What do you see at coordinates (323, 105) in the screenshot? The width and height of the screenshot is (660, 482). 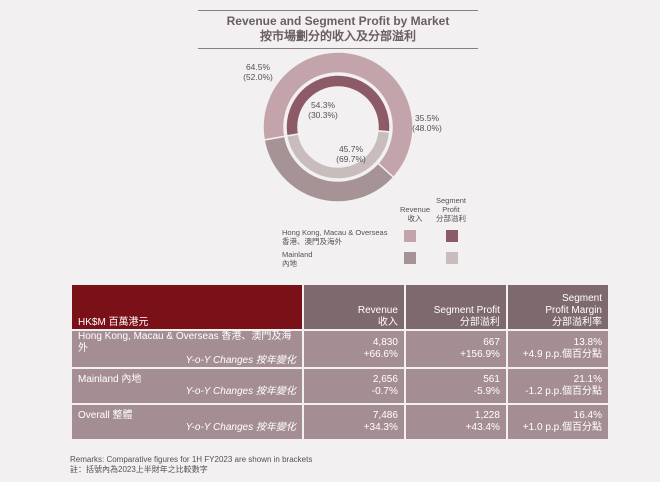 I see `donut-label-profit-hk: 54.3%` at bounding box center [323, 105].